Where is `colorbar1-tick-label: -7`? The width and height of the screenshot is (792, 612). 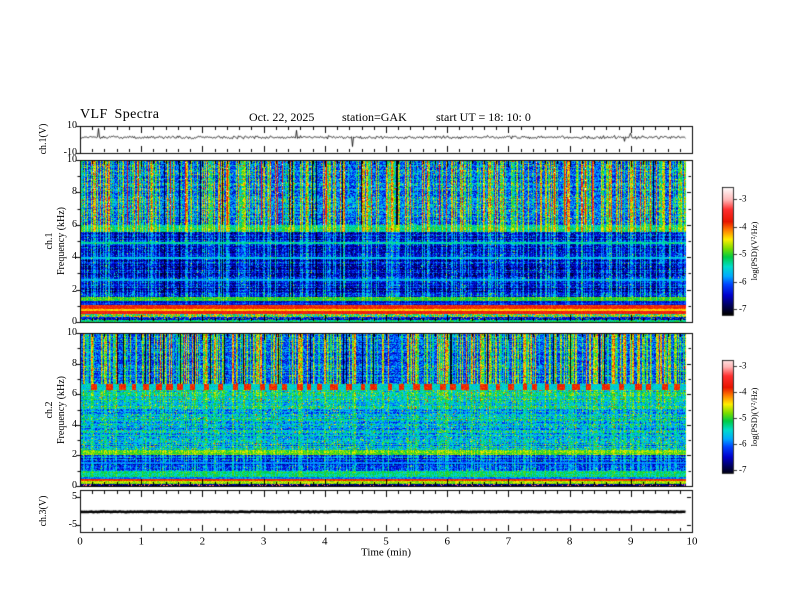
colorbar1-tick-label: -7 is located at coordinates (743, 308).